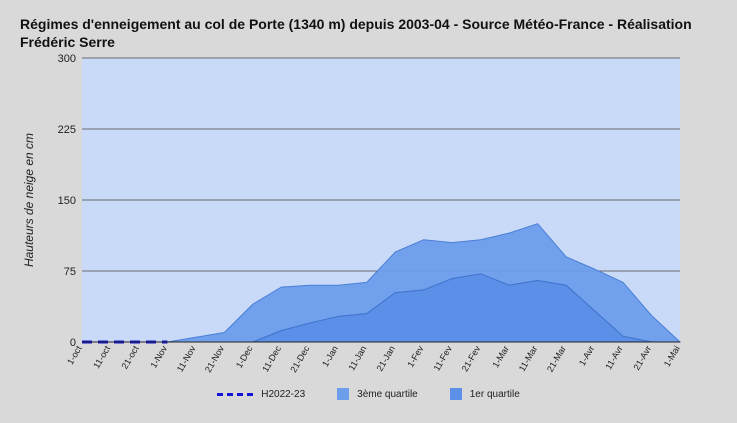 The image size is (737, 423). I want to click on x-tick-label: 11-Jan, so click(357, 358).